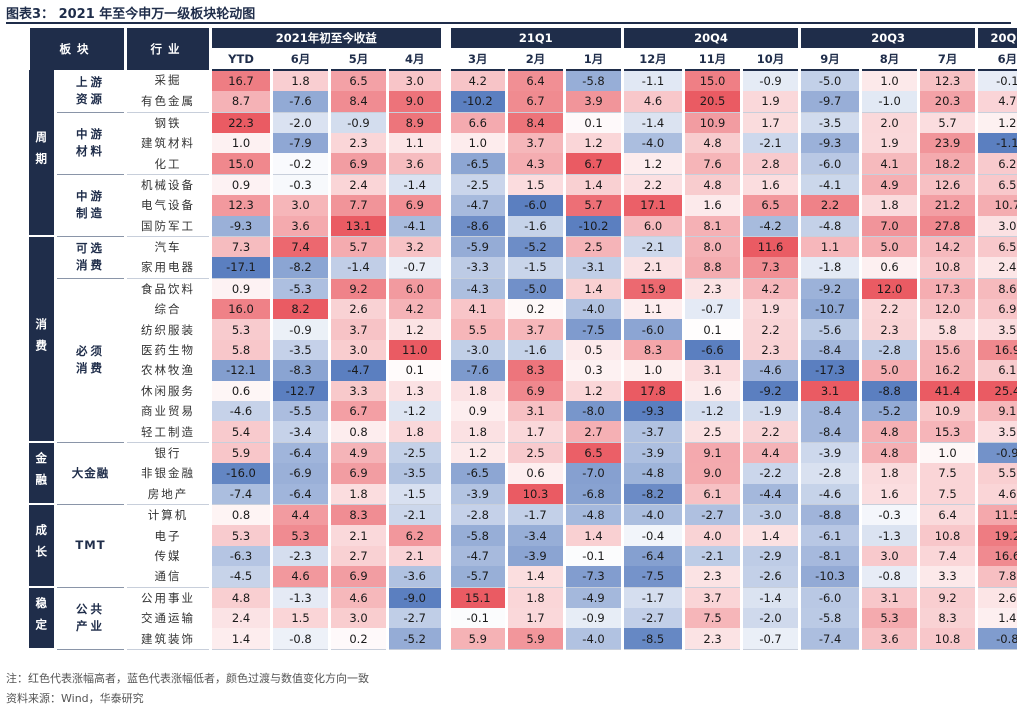  I want to click on value-cell: -7.4, so click(829, 639).